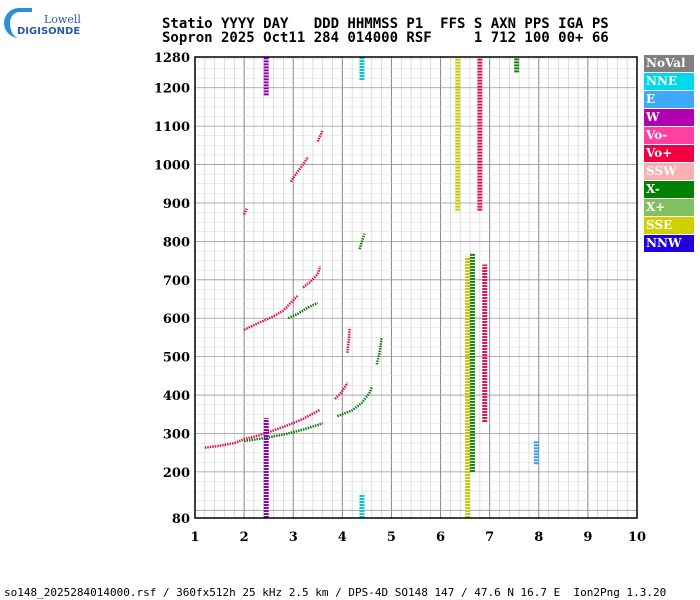 This screenshot has width=700, height=600. I want to click on y-tick-label: 300, so click(176, 434).